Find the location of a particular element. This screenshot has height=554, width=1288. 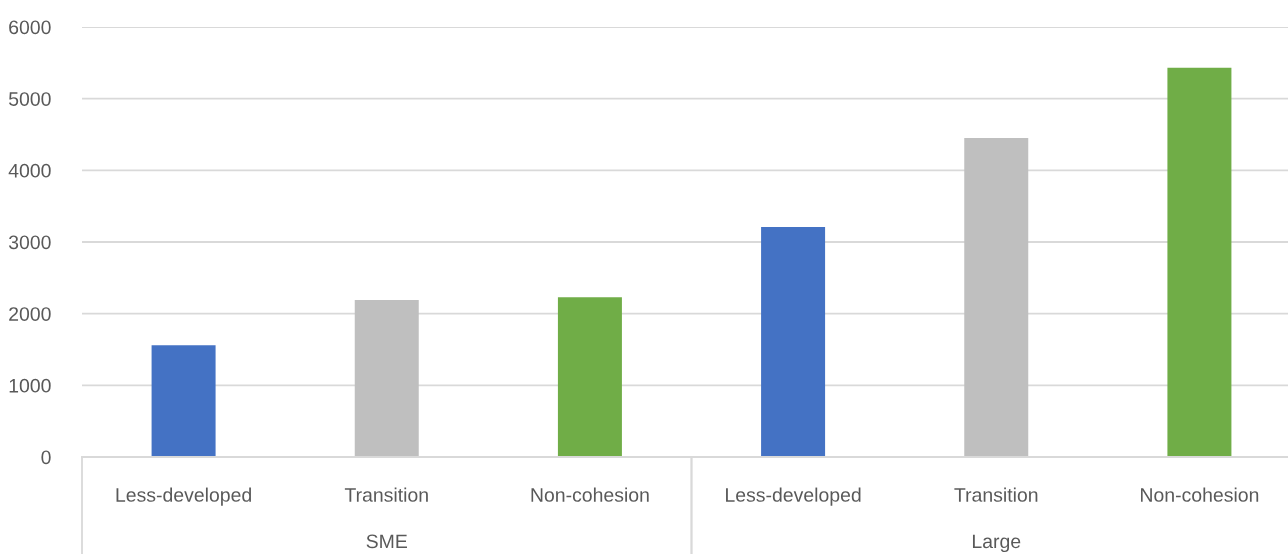

y-tick-label: 6000 is located at coordinates (30, 27).